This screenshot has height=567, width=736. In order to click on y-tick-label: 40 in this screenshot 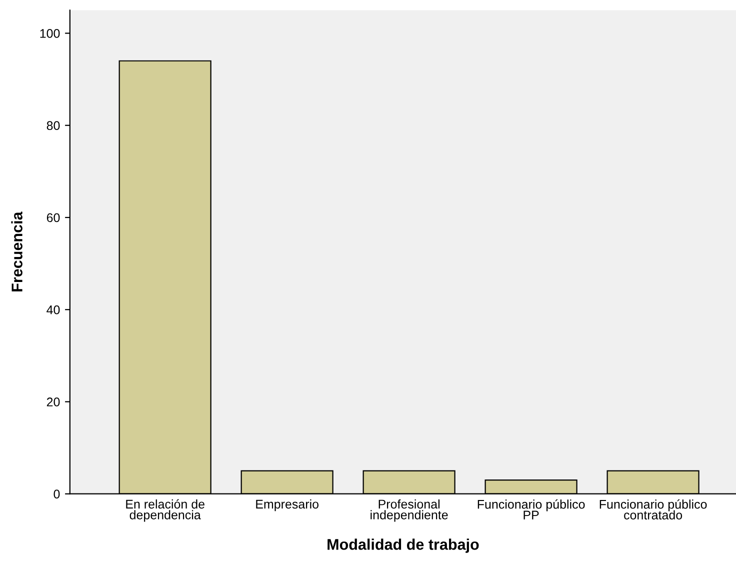, I will do `click(53, 309)`.